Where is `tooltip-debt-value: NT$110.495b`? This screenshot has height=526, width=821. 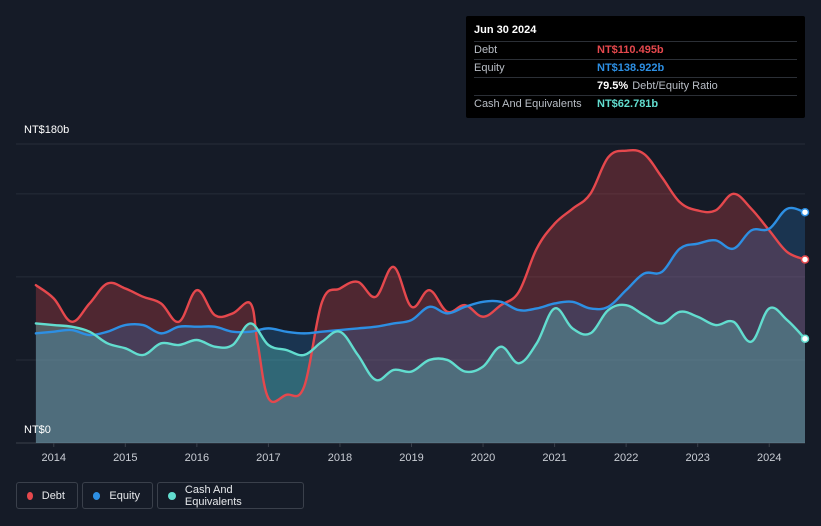 tooltip-debt-value: NT$110.495b is located at coordinates (630, 50).